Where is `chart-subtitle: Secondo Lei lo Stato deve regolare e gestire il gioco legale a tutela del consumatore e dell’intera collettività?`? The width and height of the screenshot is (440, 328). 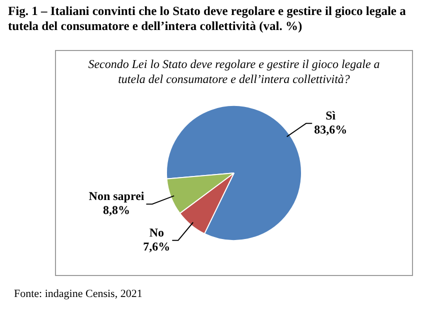 chart-subtitle: Secondo Lei lo Stato deve regolare e gestire il gioco legale a tutela del consumatore e dell’intera collettività? is located at coordinates (234, 72).